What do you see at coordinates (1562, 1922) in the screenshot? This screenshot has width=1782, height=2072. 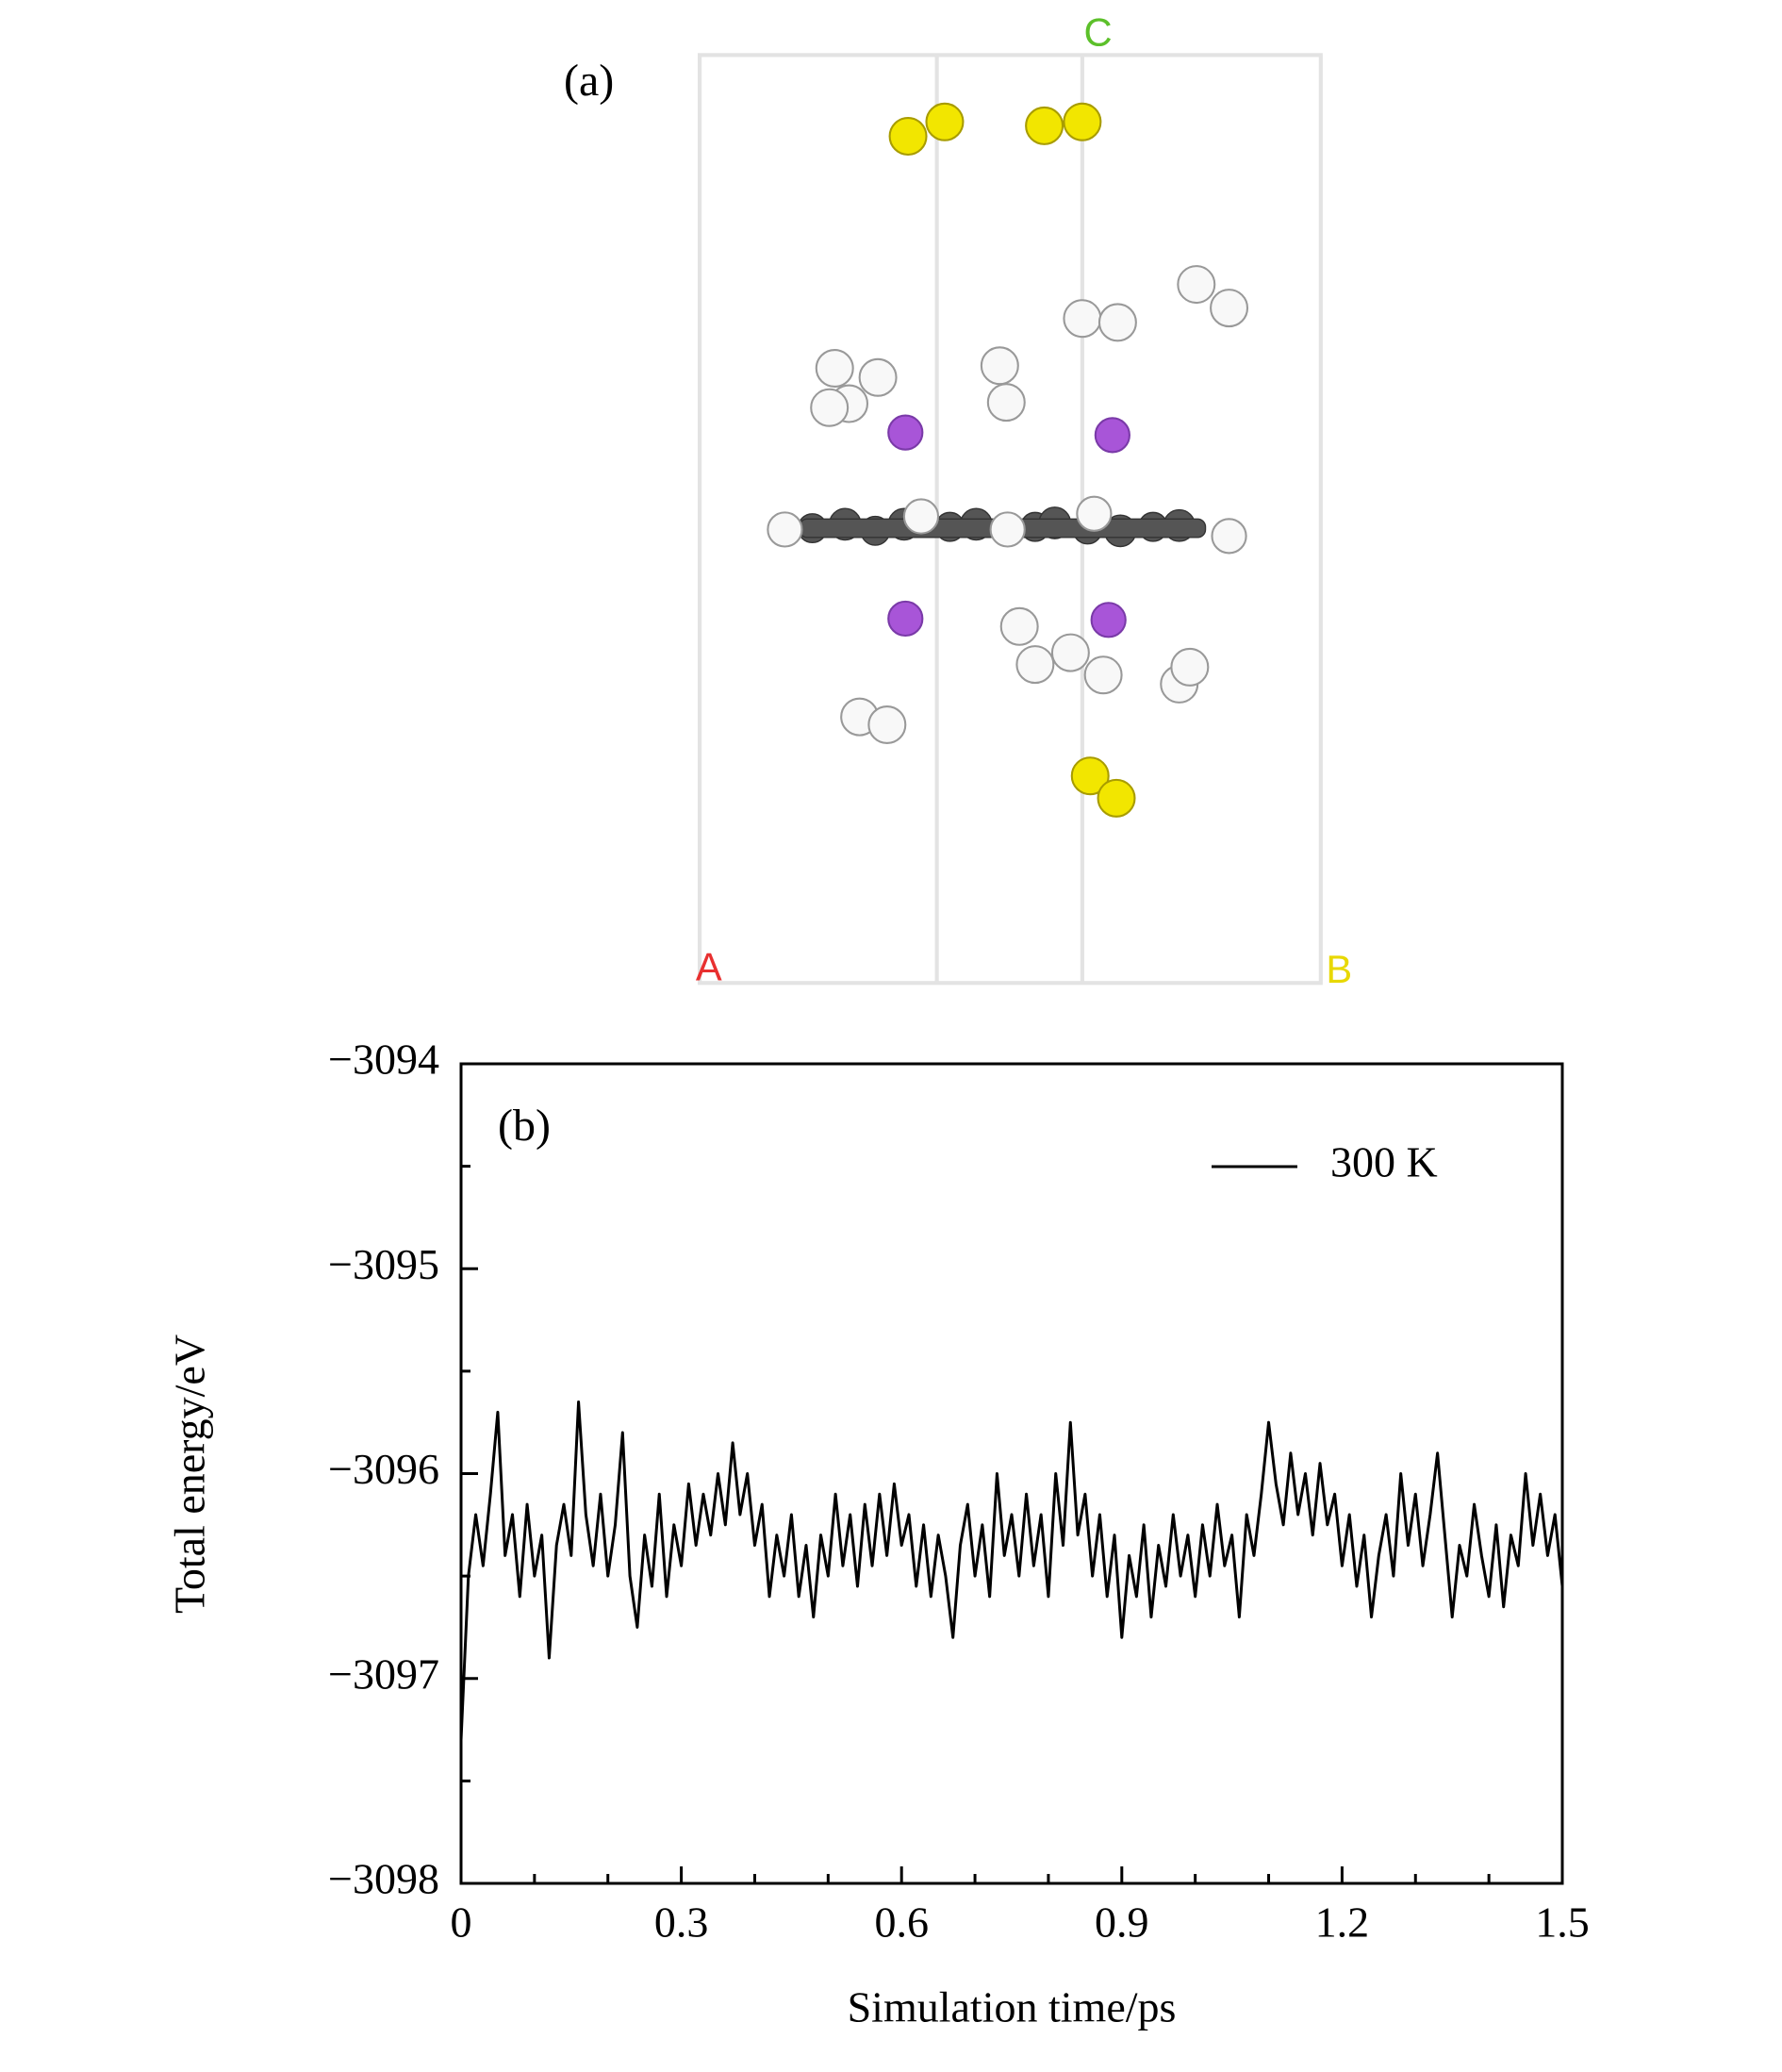 I see `x-tick-label: 1.5` at bounding box center [1562, 1922].